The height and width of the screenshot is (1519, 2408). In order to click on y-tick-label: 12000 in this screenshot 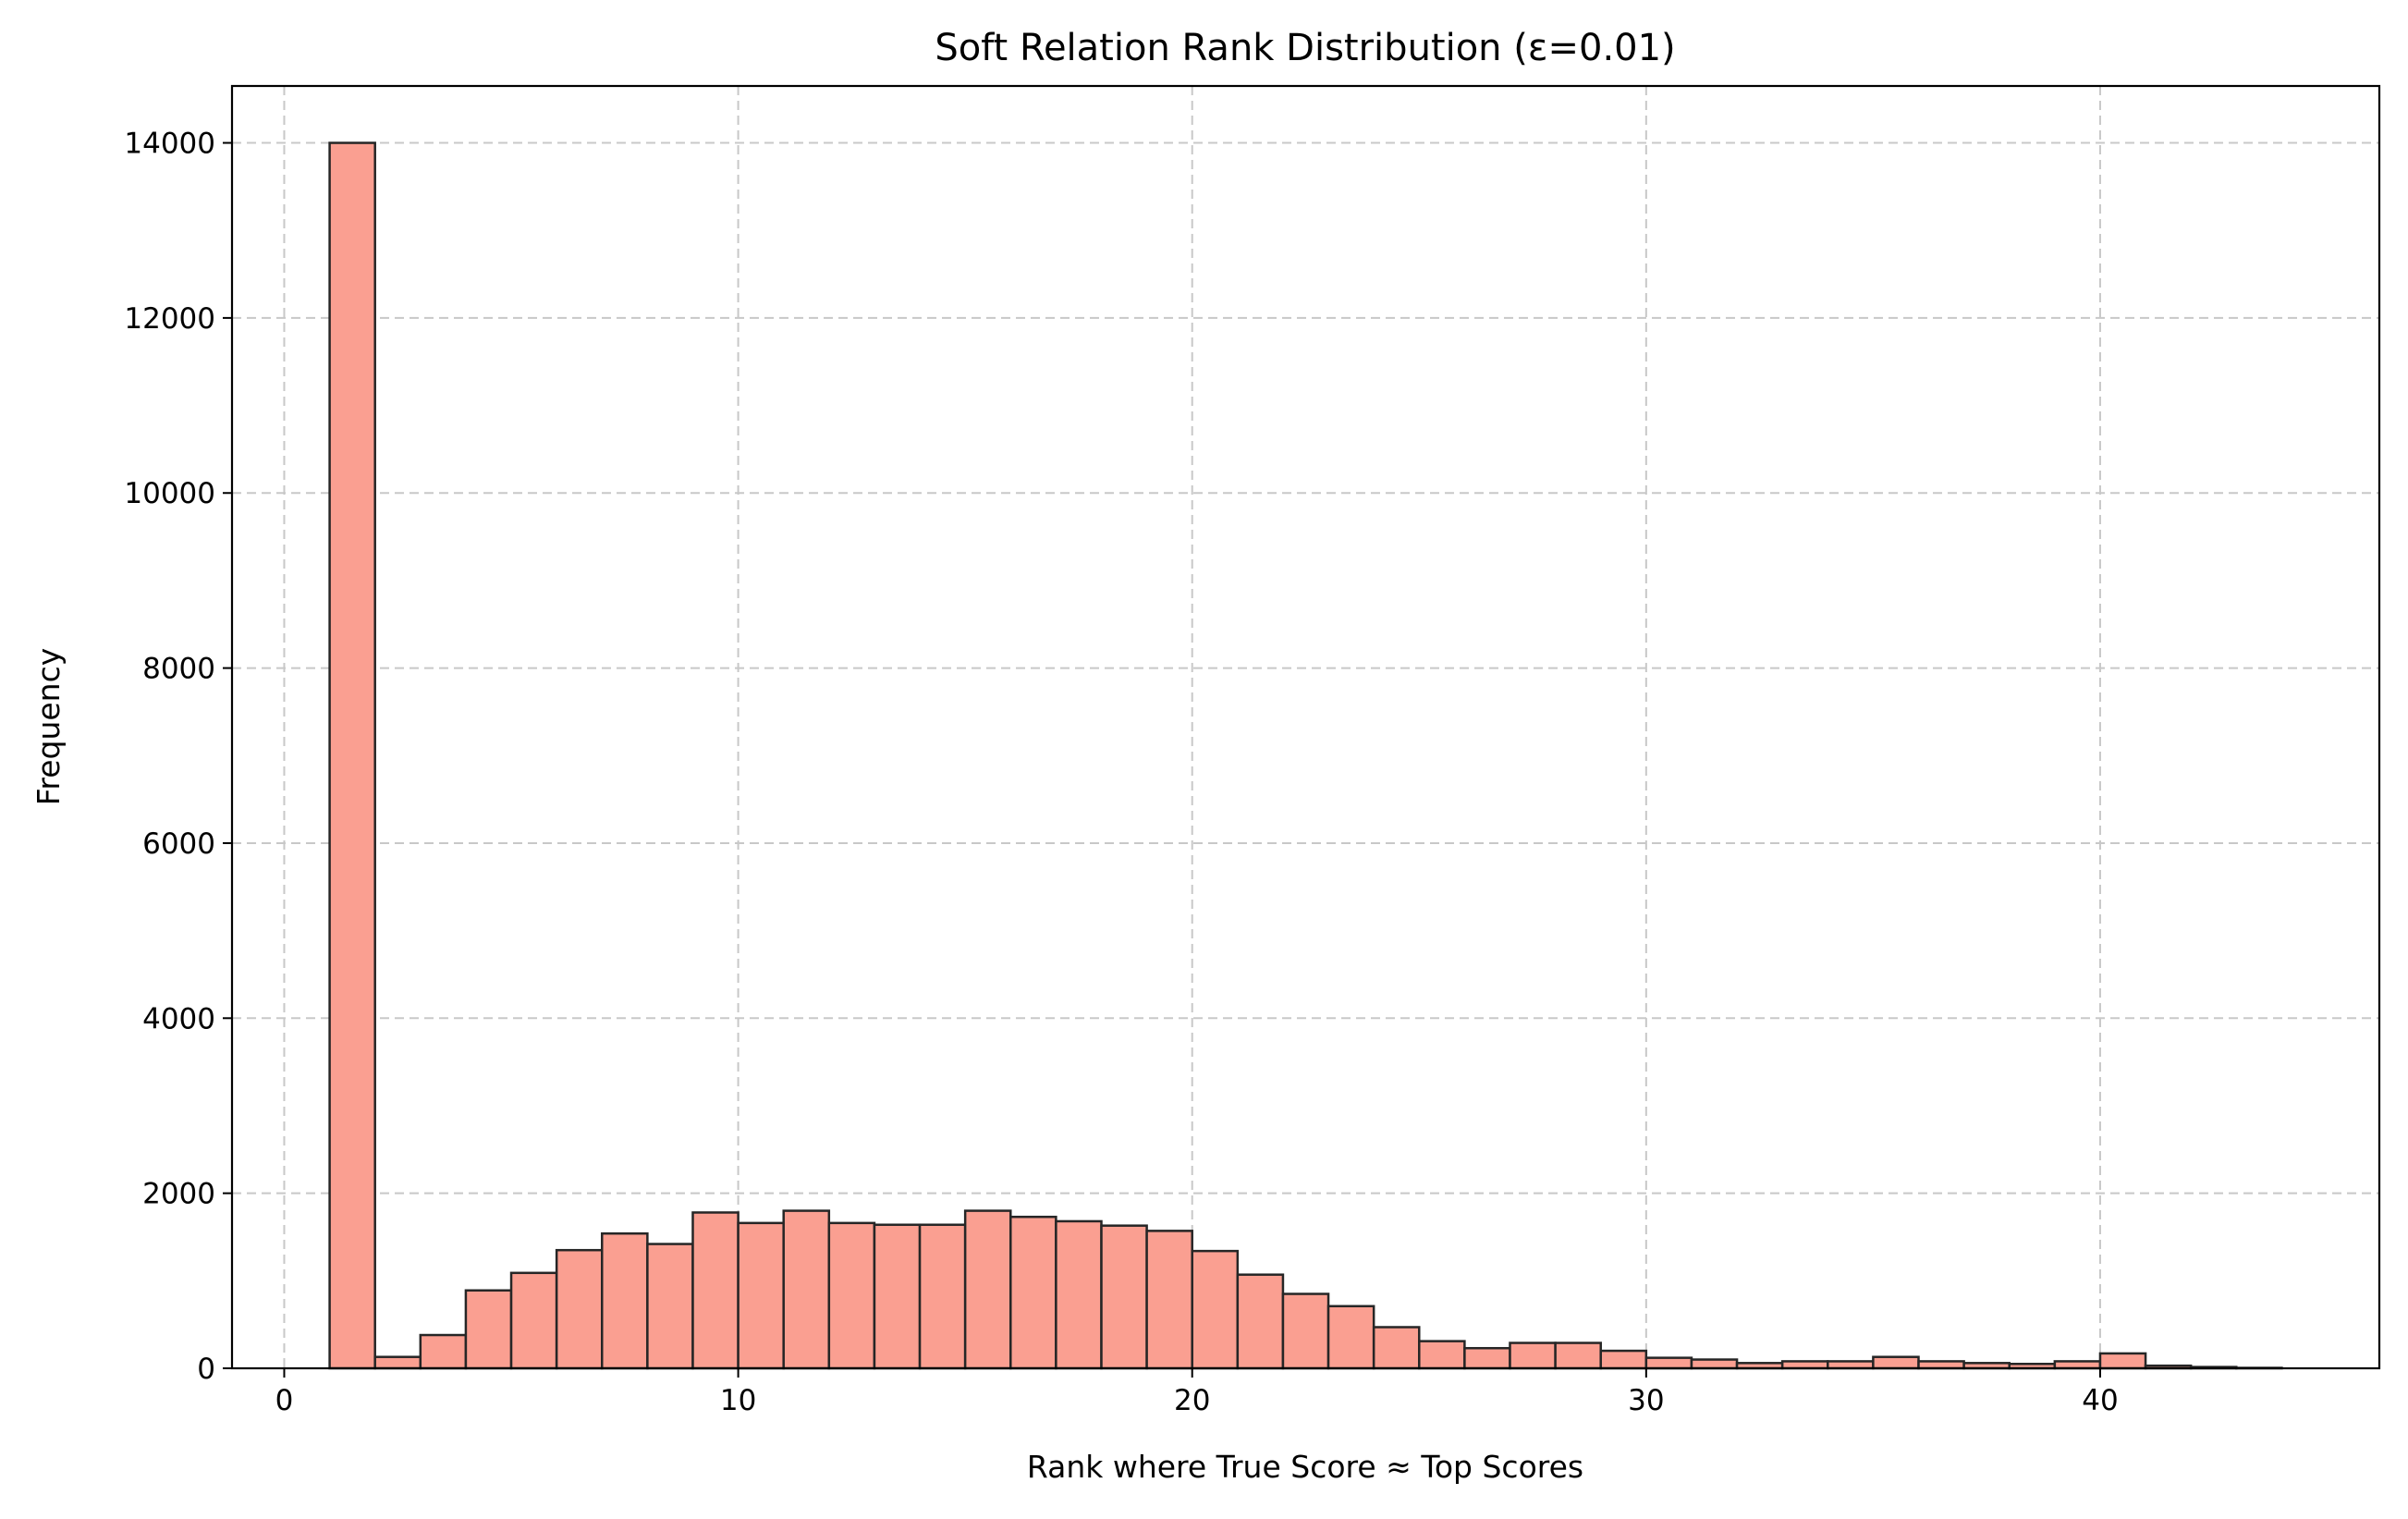, I will do `click(169, 319)`.